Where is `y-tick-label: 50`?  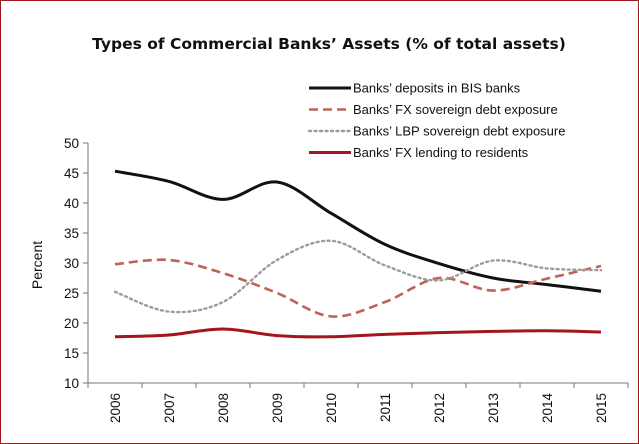
y-tick-label: 50 is located at coordinates (71, 143).